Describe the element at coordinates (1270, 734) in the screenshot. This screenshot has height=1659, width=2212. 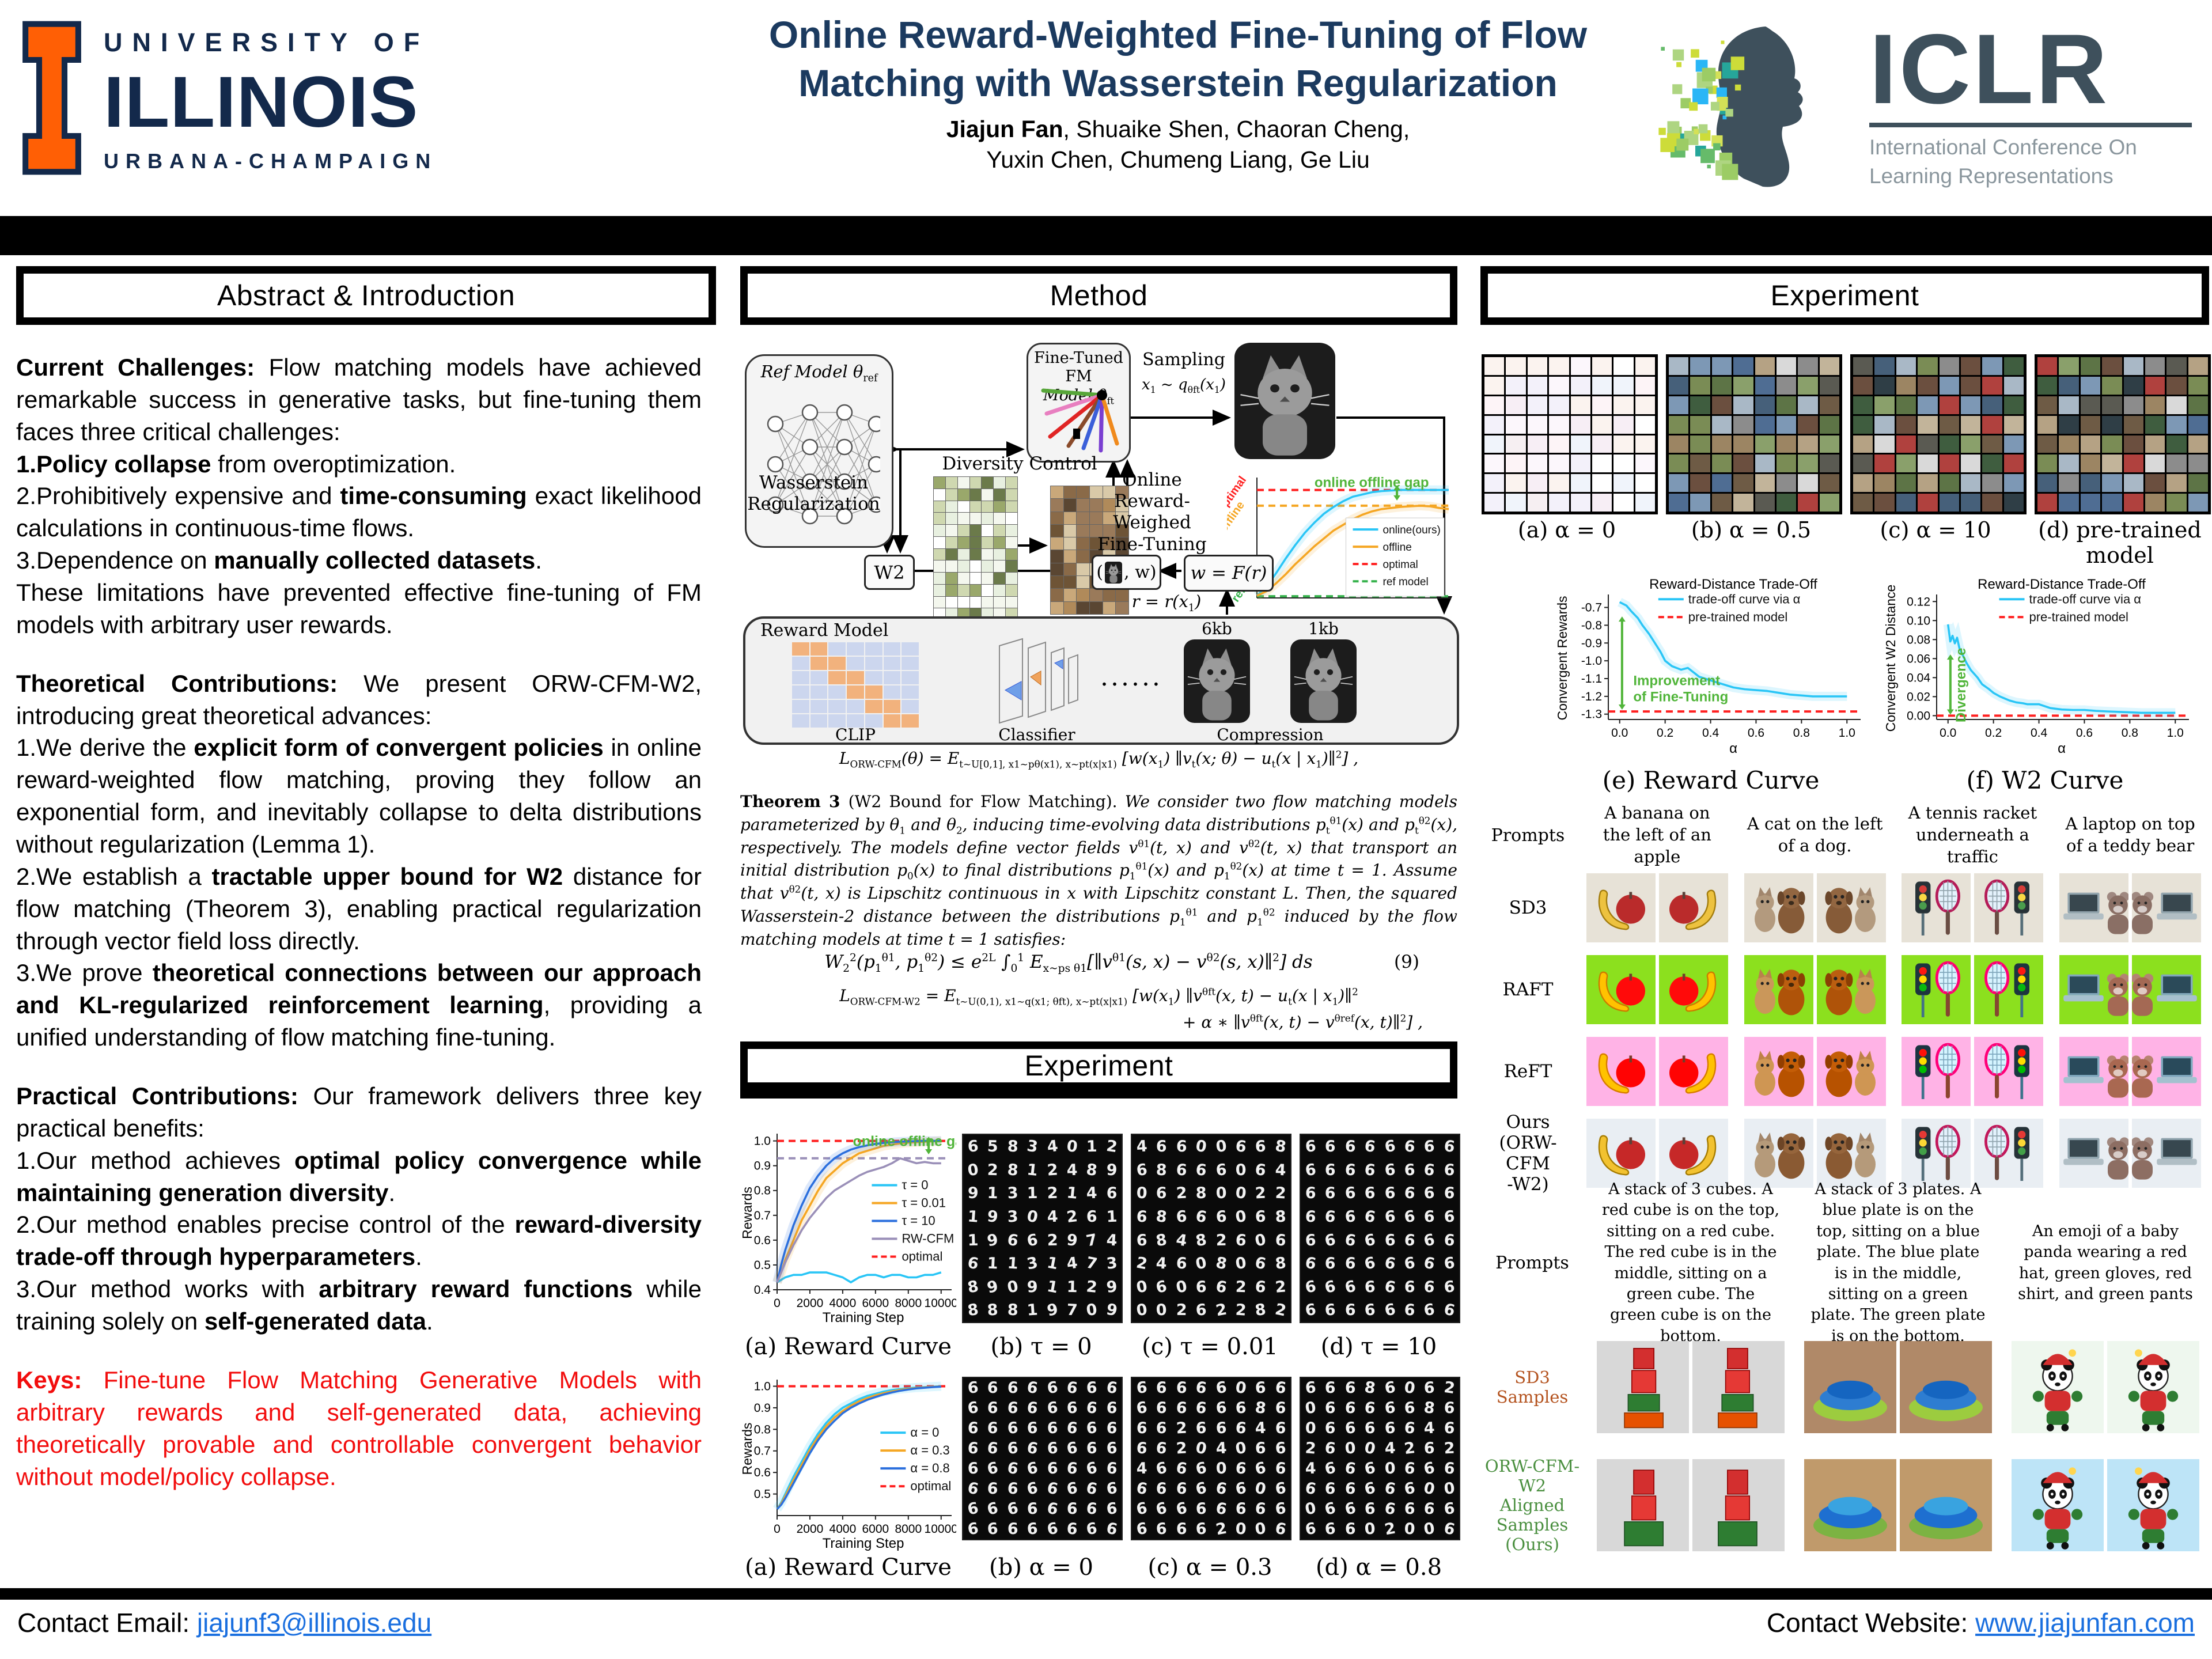
I see `compression-label: Compression` at that location.